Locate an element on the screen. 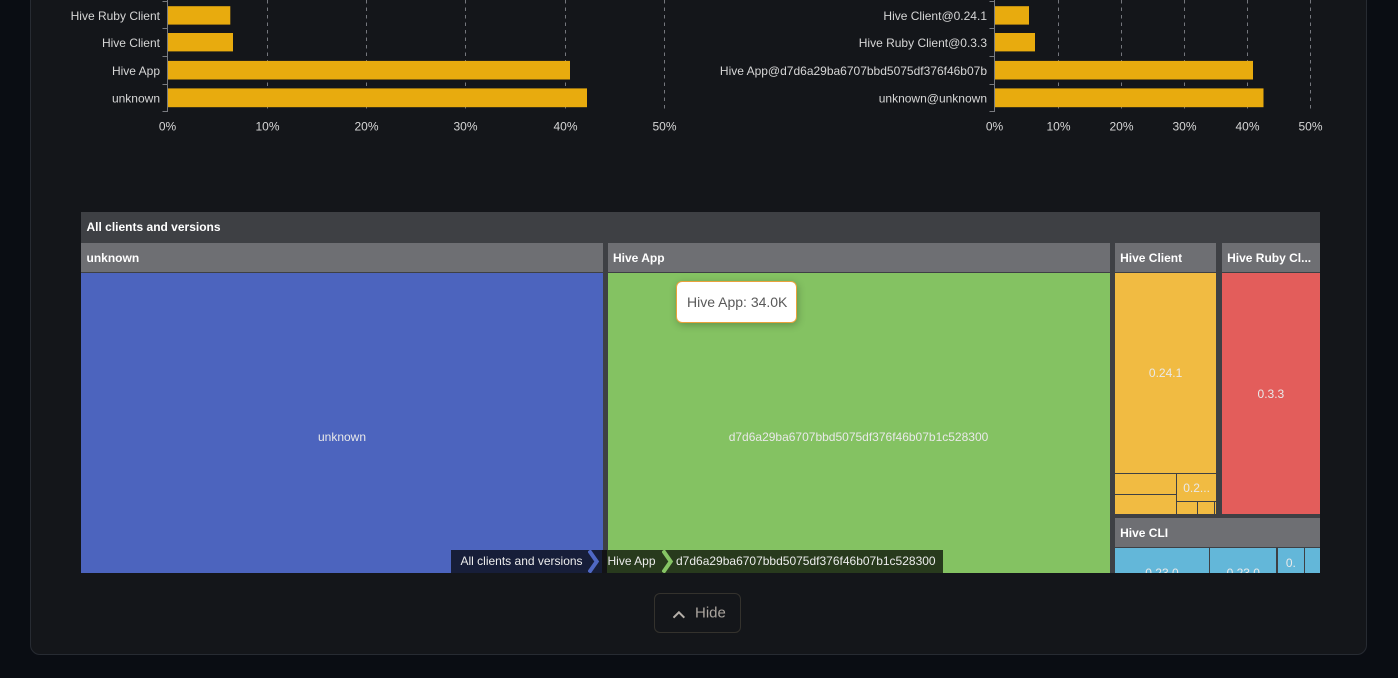 The image size is (1398, 678). svg-text: unknown is located at coordinates (136, 99).